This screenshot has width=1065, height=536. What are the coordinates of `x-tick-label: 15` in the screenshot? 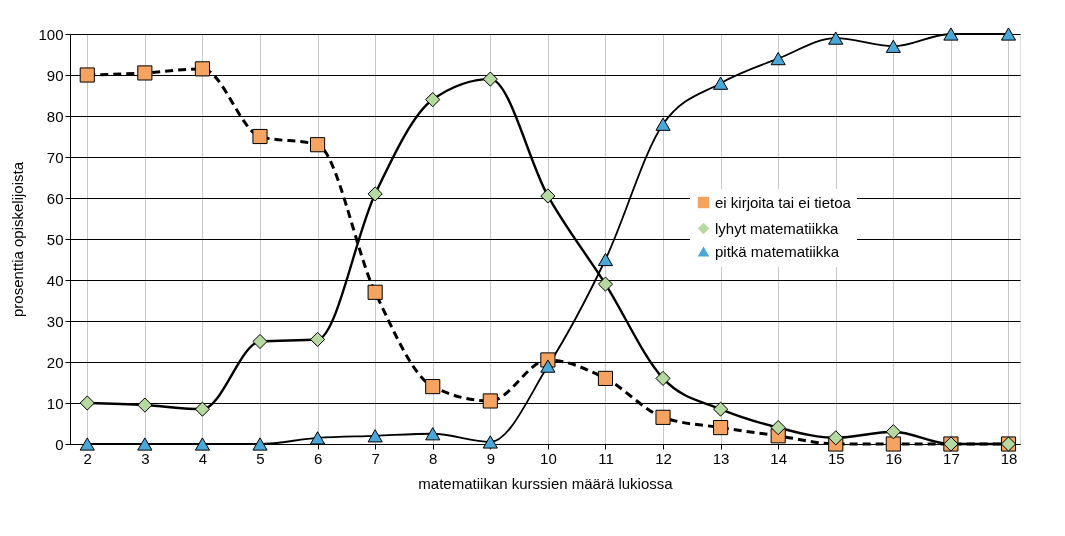 It's located at (836, 458).